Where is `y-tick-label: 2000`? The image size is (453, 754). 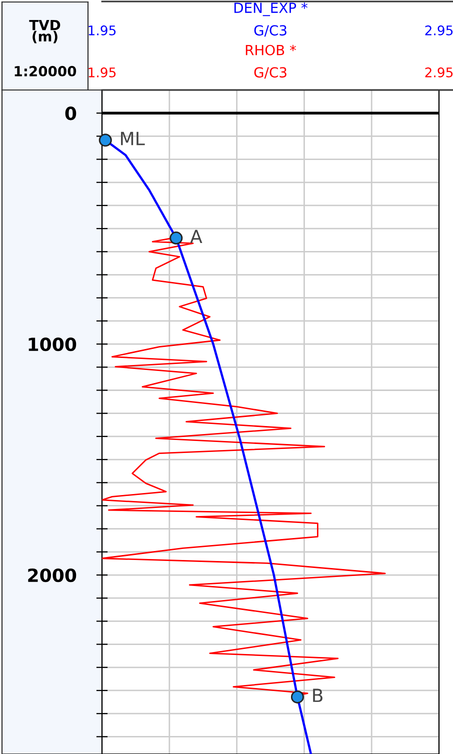
y-tick-label: 2000 is located at coordinates (52, 575).